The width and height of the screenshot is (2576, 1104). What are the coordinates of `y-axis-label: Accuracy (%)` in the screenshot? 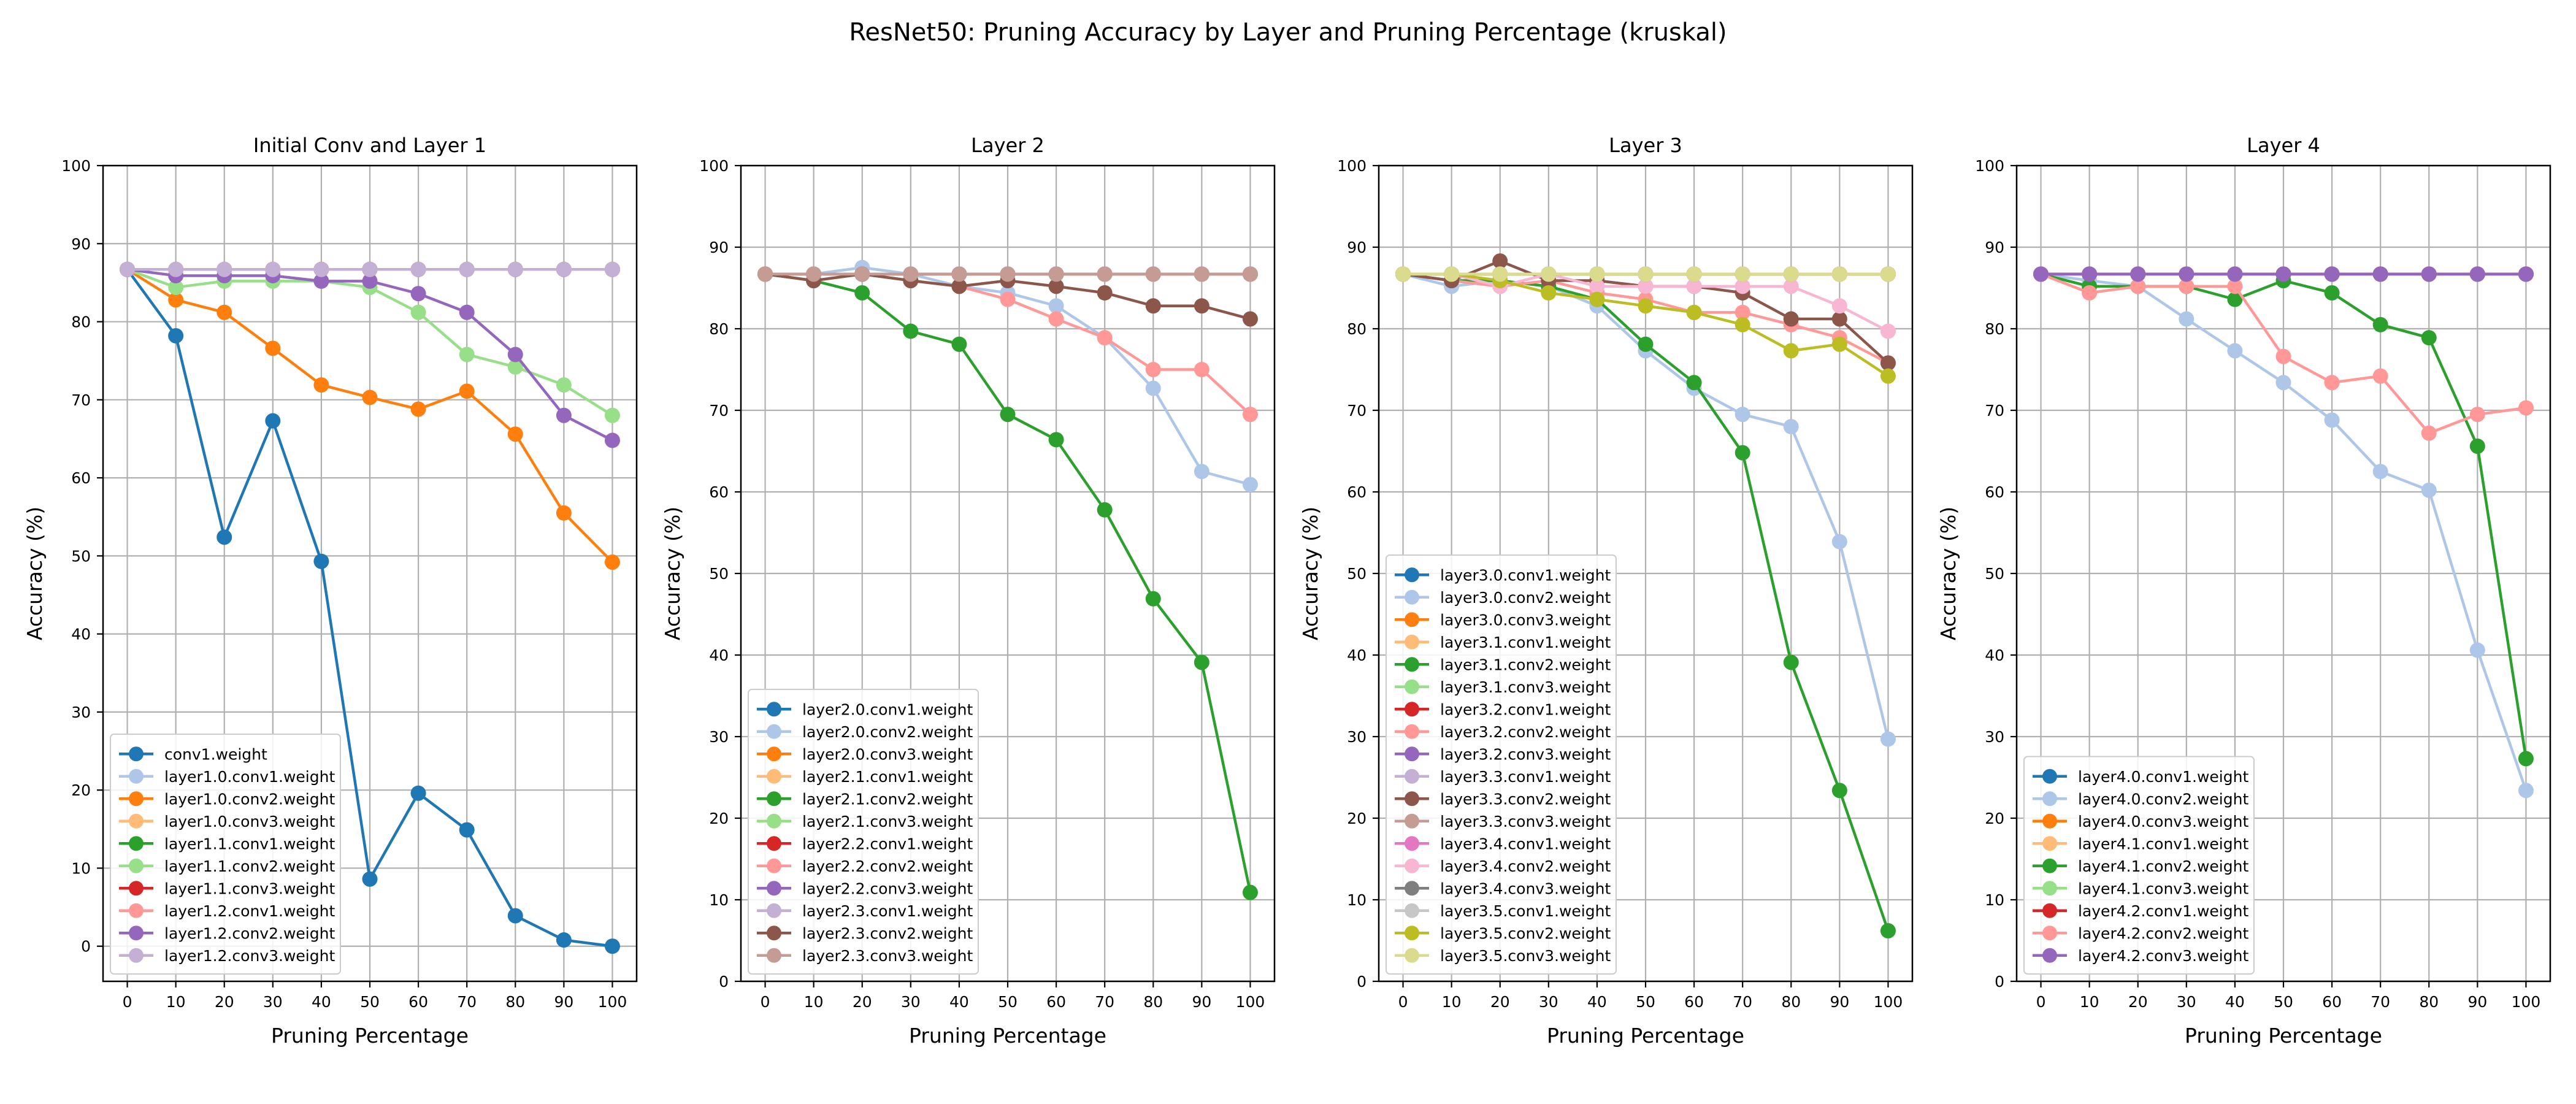 It's located at (1948, 573).